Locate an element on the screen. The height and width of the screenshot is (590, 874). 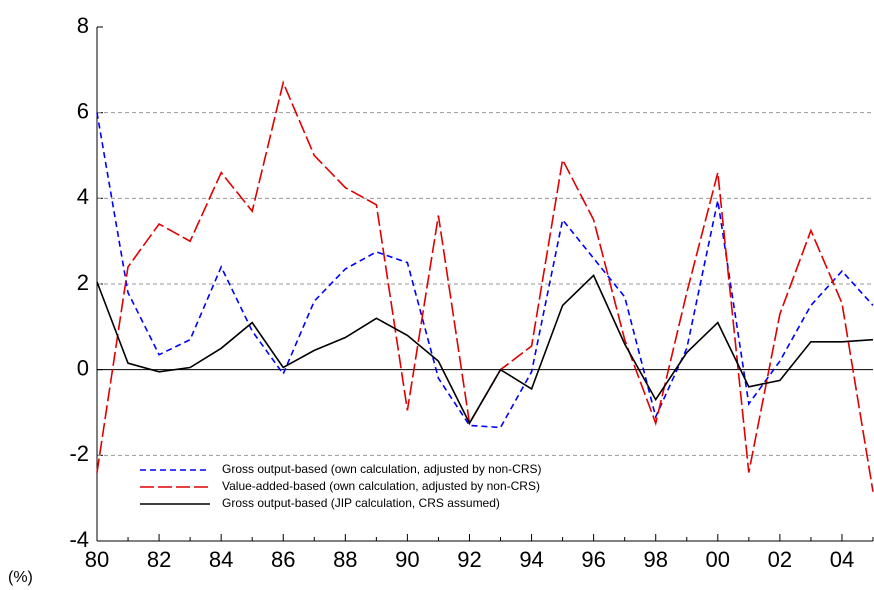
x-tick-label: 80 is located at coordinates (97, 559).